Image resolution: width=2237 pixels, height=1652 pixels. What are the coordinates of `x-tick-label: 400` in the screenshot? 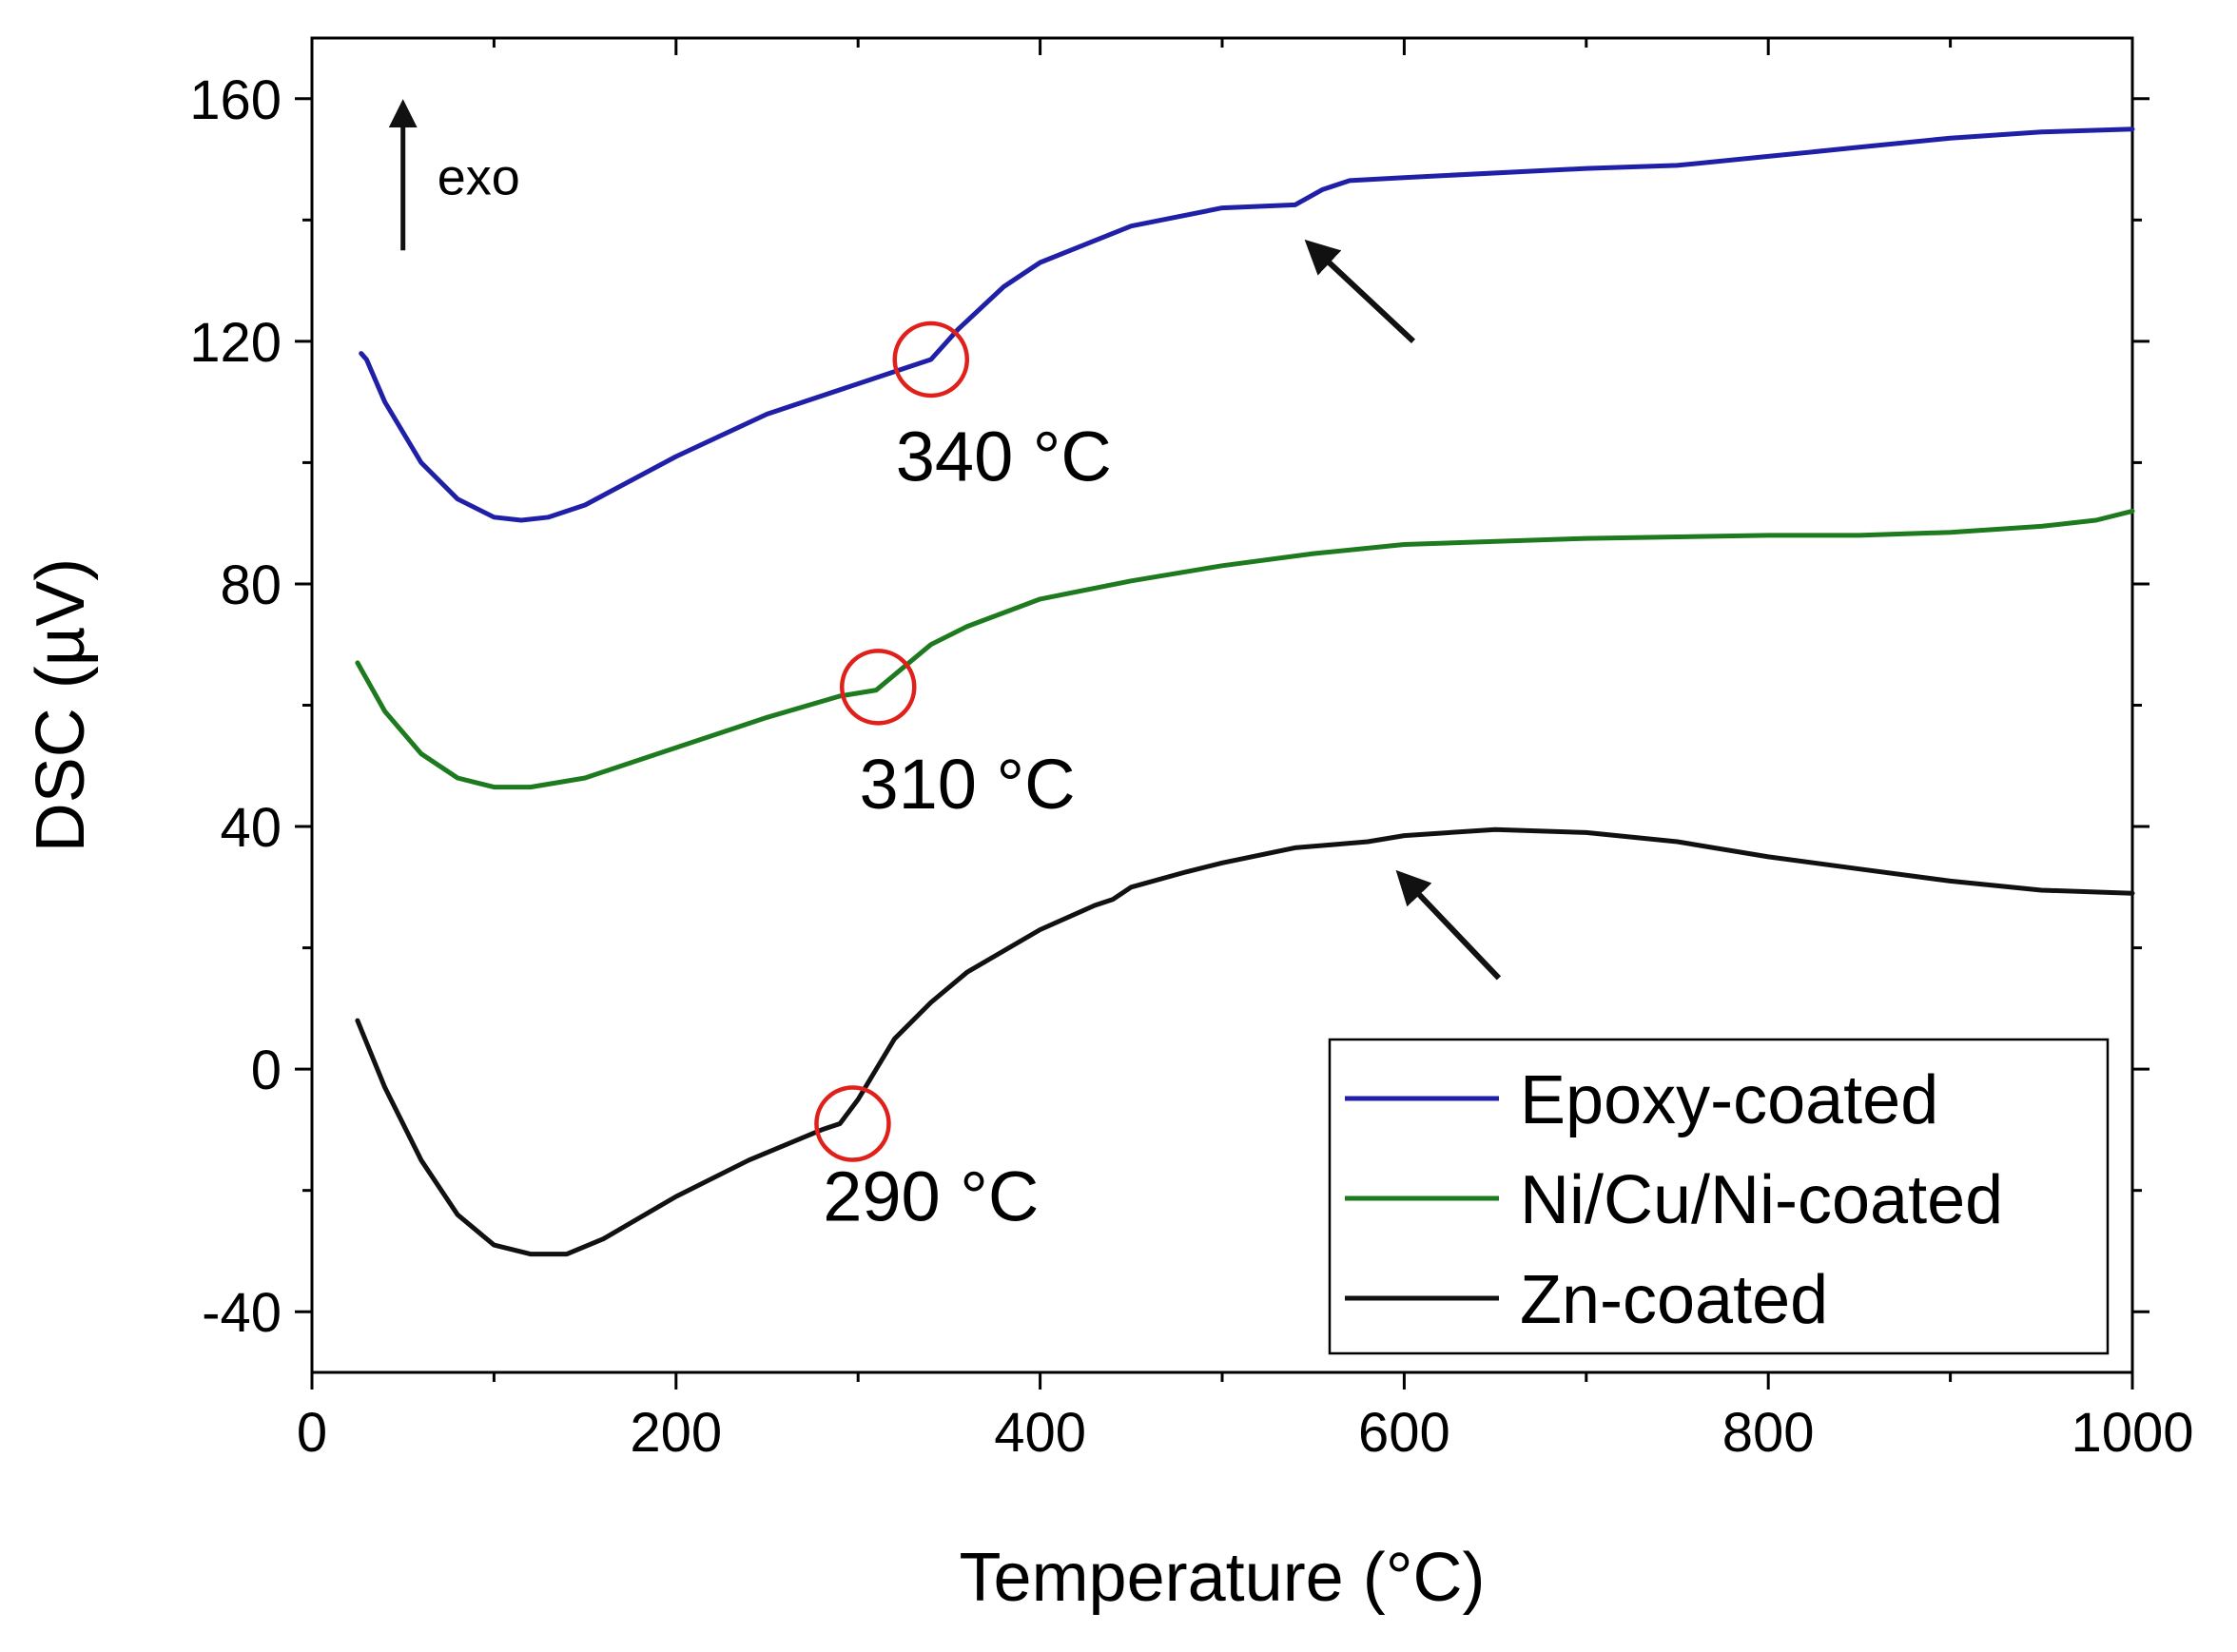 It's located at (1040, 1433).